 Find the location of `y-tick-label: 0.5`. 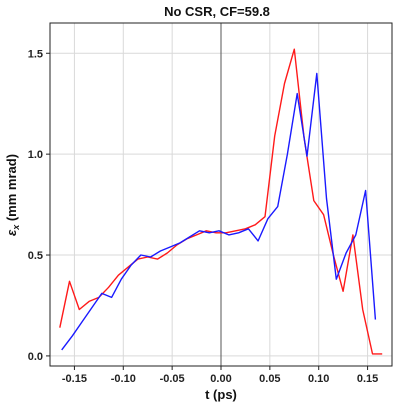

y-tick-label: 0.5 is located at coordinates (35, 256).